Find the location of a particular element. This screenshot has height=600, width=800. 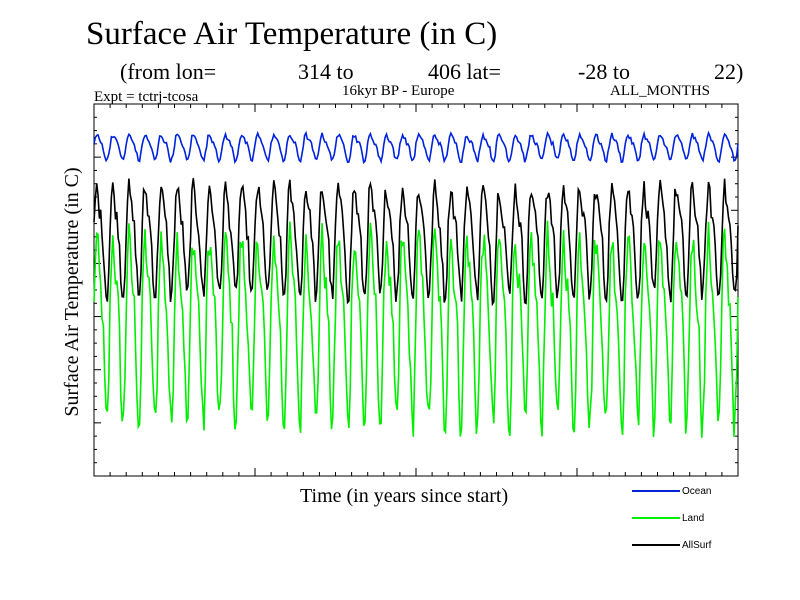

region-label: 16kyr BP - Europe is located at coordinates (398, 91).